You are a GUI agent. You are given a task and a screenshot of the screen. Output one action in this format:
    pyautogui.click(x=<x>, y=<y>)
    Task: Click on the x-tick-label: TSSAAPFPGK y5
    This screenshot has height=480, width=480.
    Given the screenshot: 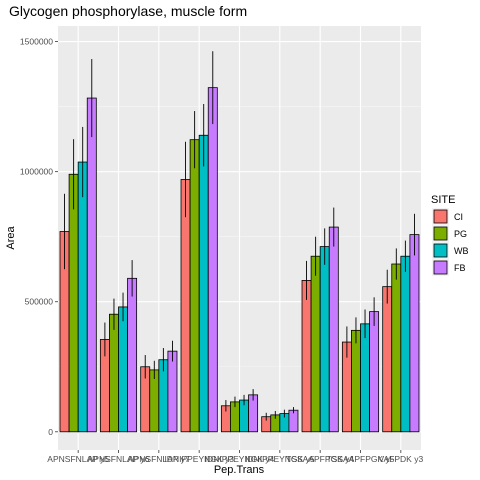 What is the action you would take?
    pyautogui.click(x=360, y=459)
    